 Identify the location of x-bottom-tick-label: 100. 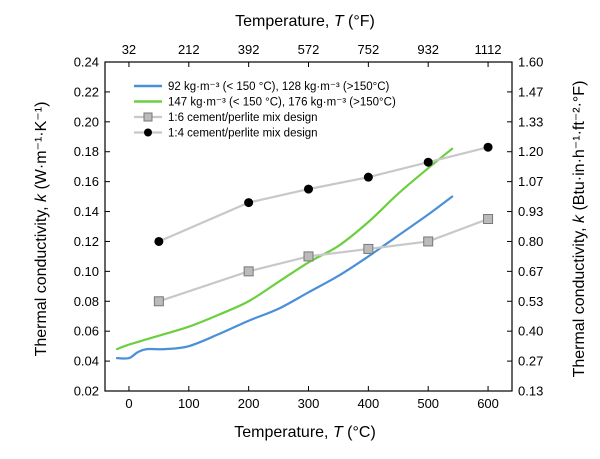
(189, 403).